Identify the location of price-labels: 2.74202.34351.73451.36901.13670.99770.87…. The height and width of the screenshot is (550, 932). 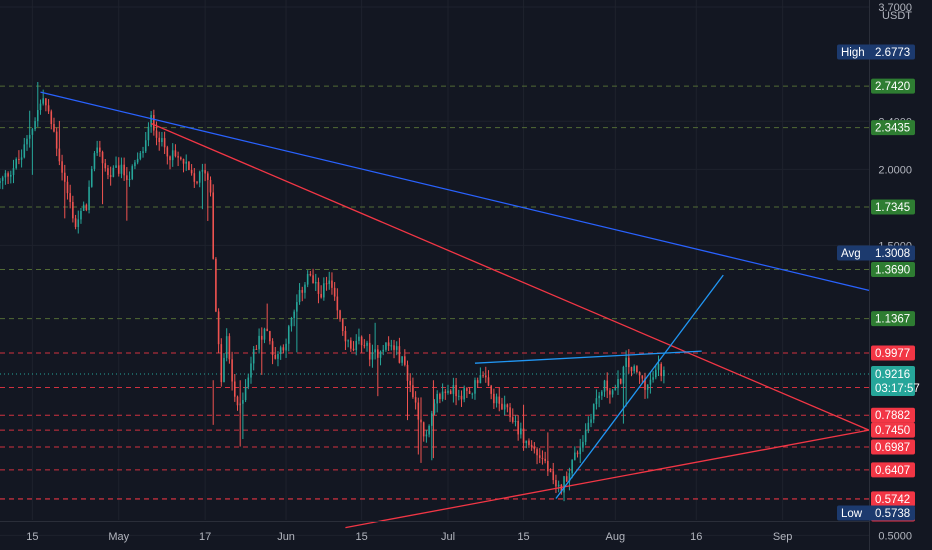
(878, 283).